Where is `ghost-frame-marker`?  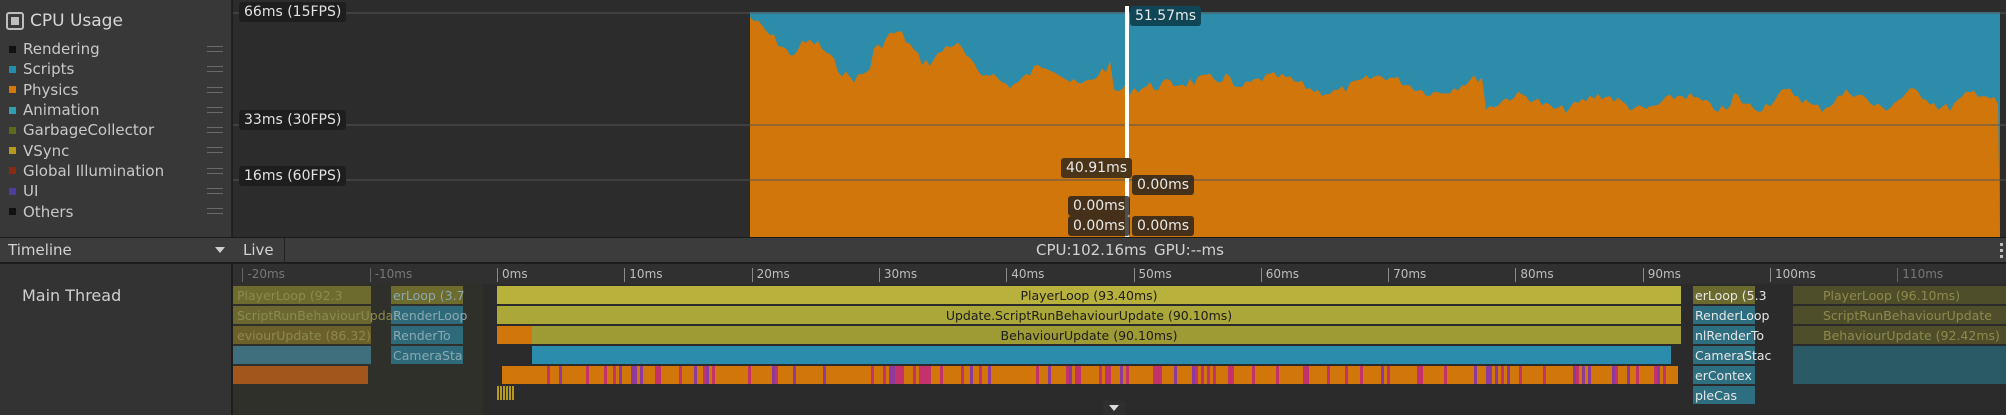 ghost-frame-marker is located at coordinates (1899, 315).